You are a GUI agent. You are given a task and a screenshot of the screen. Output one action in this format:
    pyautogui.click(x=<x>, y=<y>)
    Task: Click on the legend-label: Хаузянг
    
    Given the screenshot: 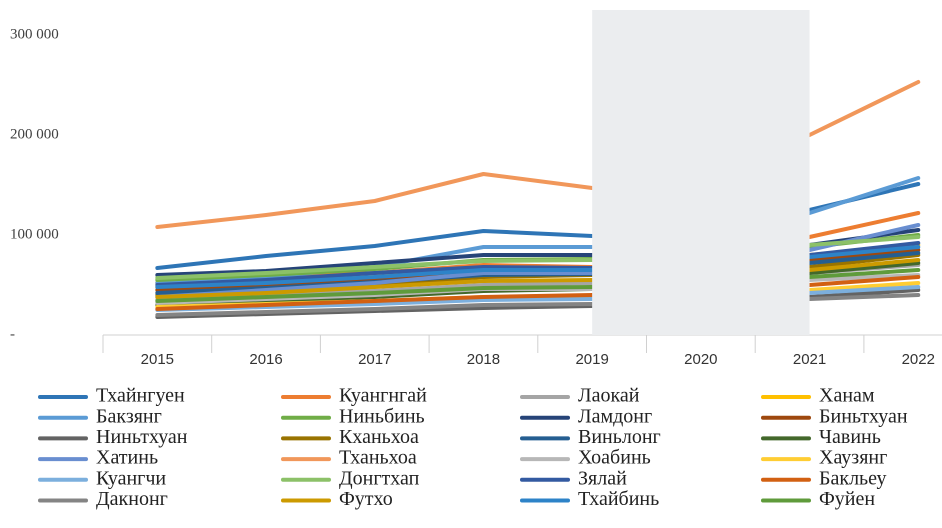 What is the action you would take?
    pyautogui.click(x=853, y=458)
    